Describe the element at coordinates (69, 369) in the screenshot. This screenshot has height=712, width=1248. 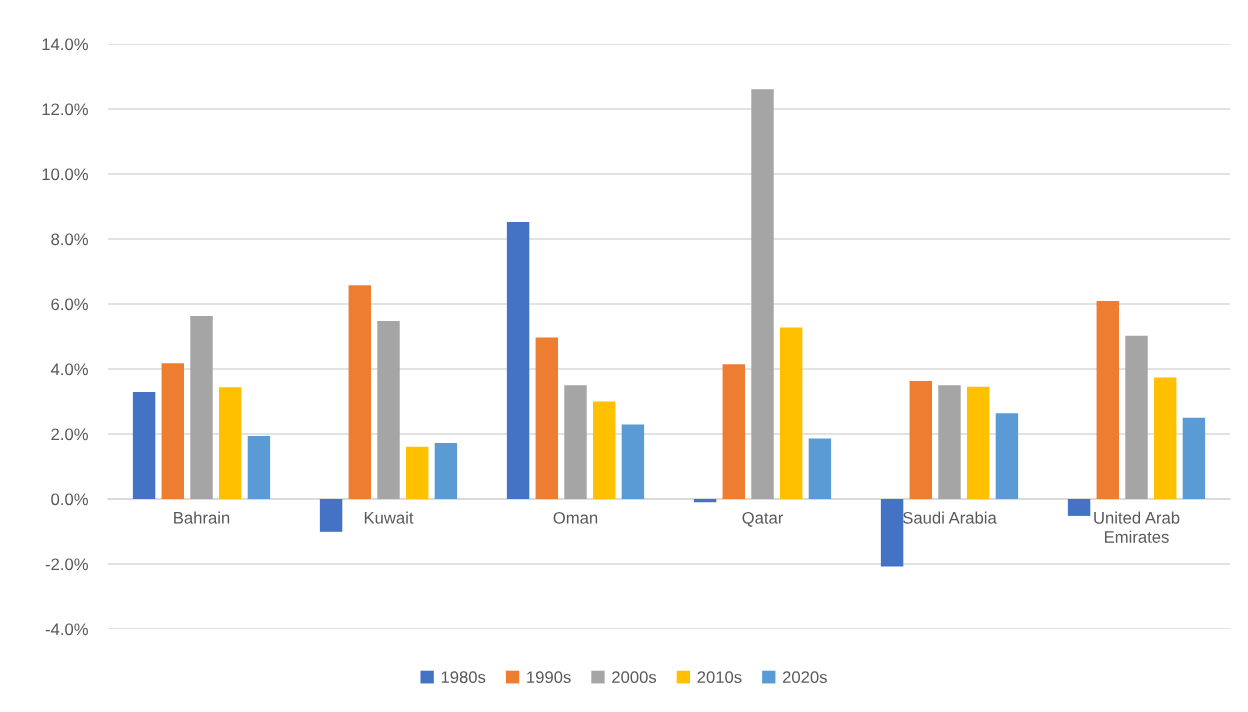
I see `y-tick-label: 4.0%` at that location.